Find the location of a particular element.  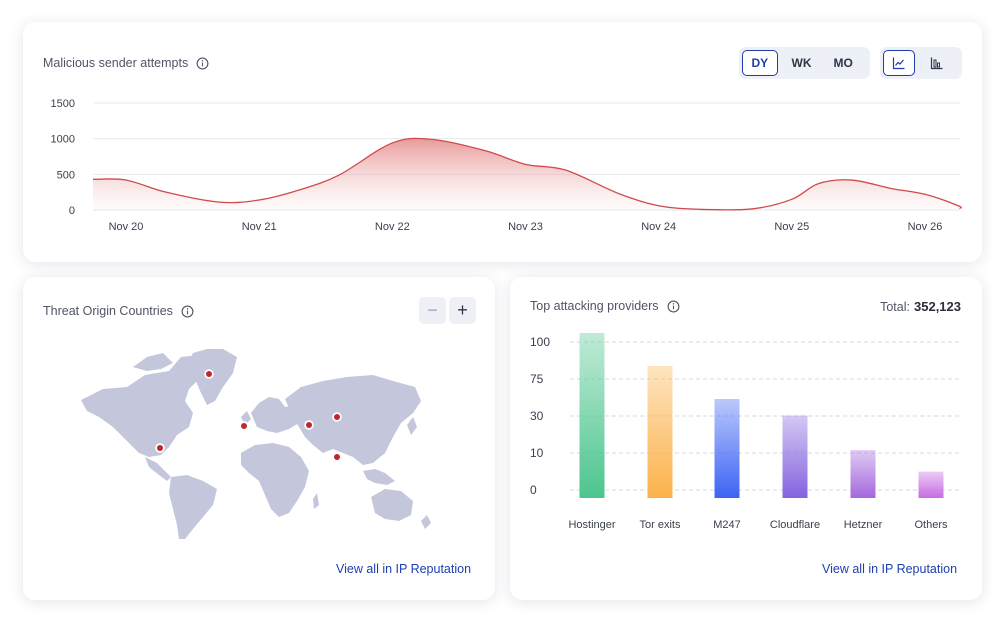

line-chart-button is located at coordinates (899, 63).